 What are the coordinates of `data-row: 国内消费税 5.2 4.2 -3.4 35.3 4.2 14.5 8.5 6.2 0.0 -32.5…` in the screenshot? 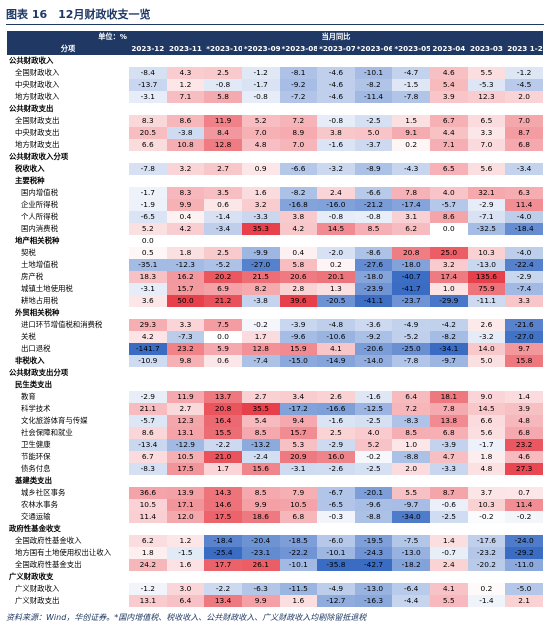 It's located at (275, 229).